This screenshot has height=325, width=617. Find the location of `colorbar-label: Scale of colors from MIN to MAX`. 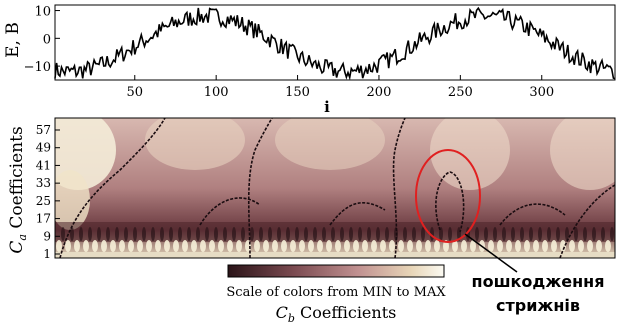

colorbar-label: Scale of colors from MIN to MAX is located at coordinates (336, 292).